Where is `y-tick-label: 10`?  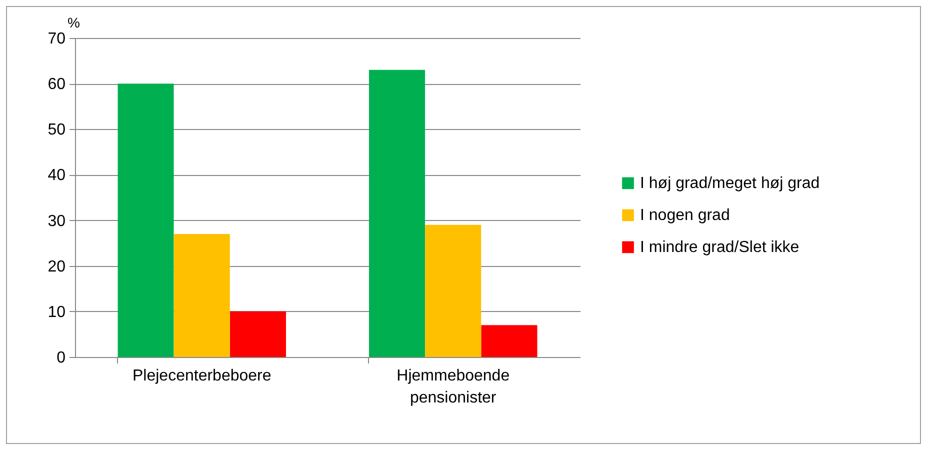 y-tick-label: 10 is located at coordinates (57, 312).